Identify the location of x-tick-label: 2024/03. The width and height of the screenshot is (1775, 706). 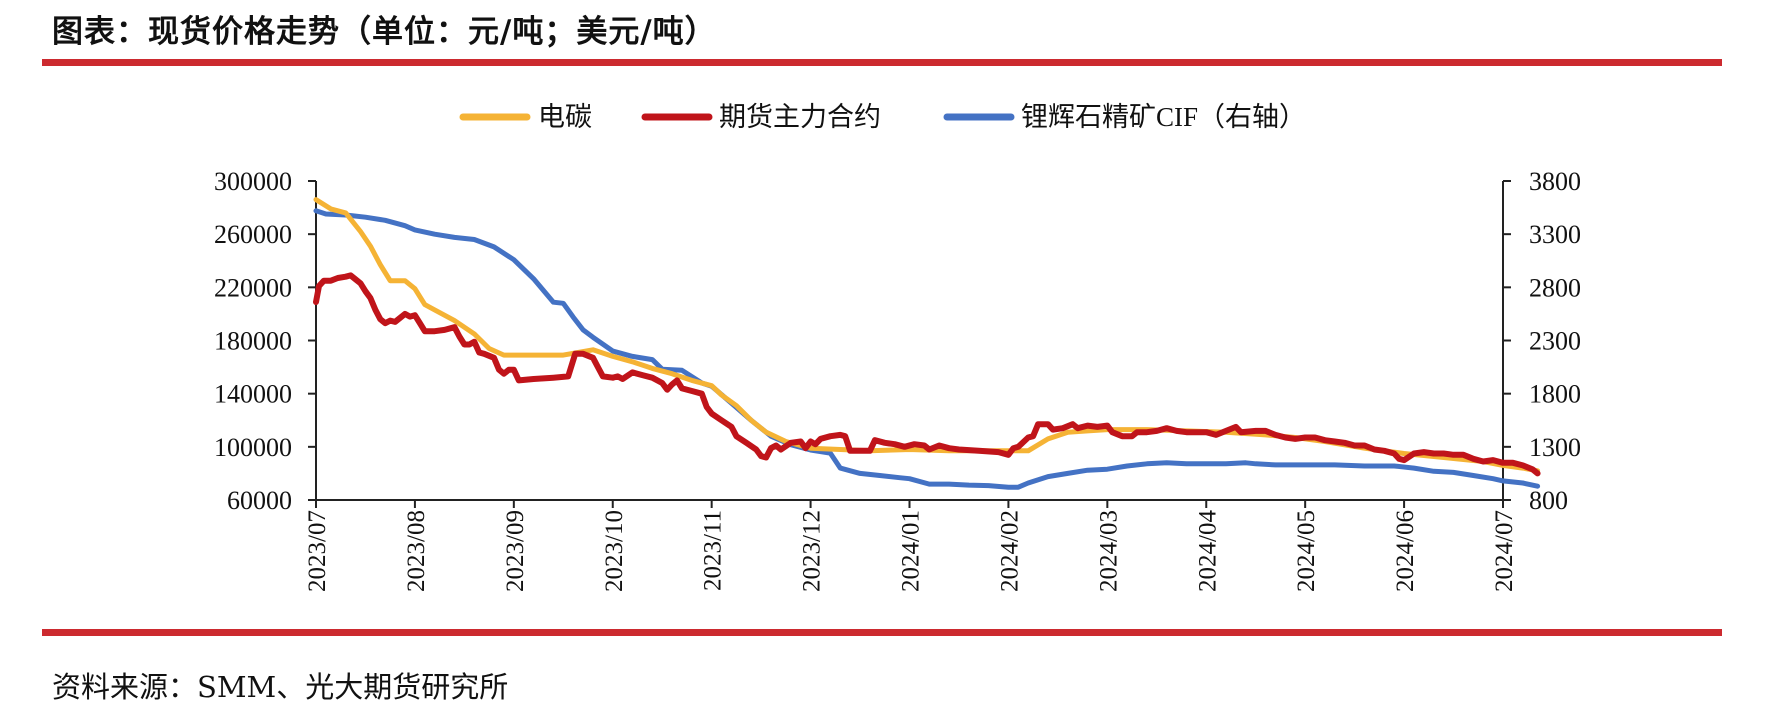
(1108, 551).